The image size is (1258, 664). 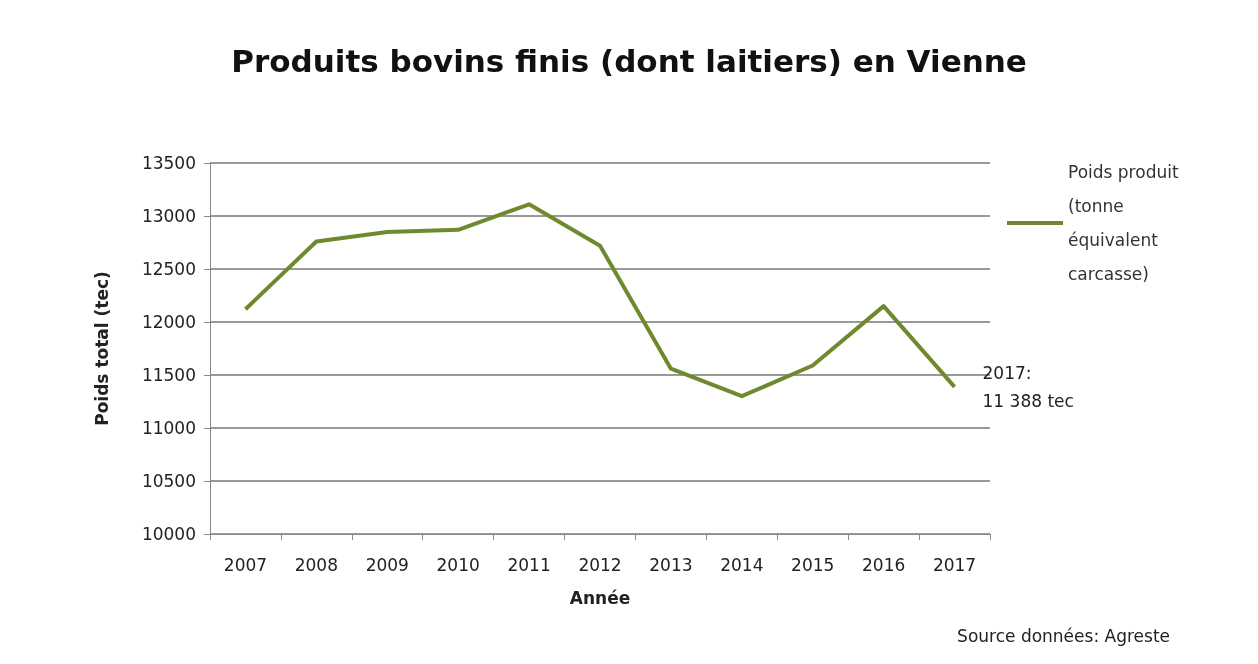 What do you see at coordinates (101, 348) in the screenshot?
I see `y-axis-title: Poids total (tec)` at bounding box center [101, 348].